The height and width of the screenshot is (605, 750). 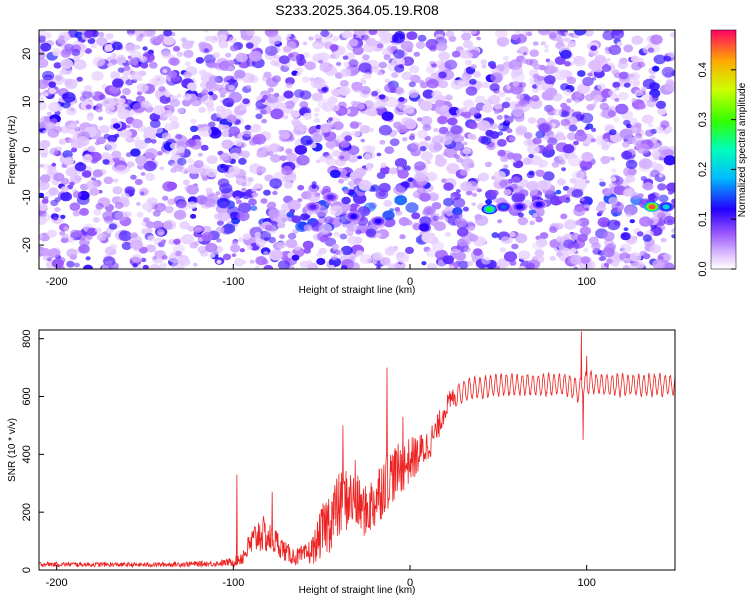 I want to click on snr-x-label: Height of straight line (km), so click(x=357, y=590).